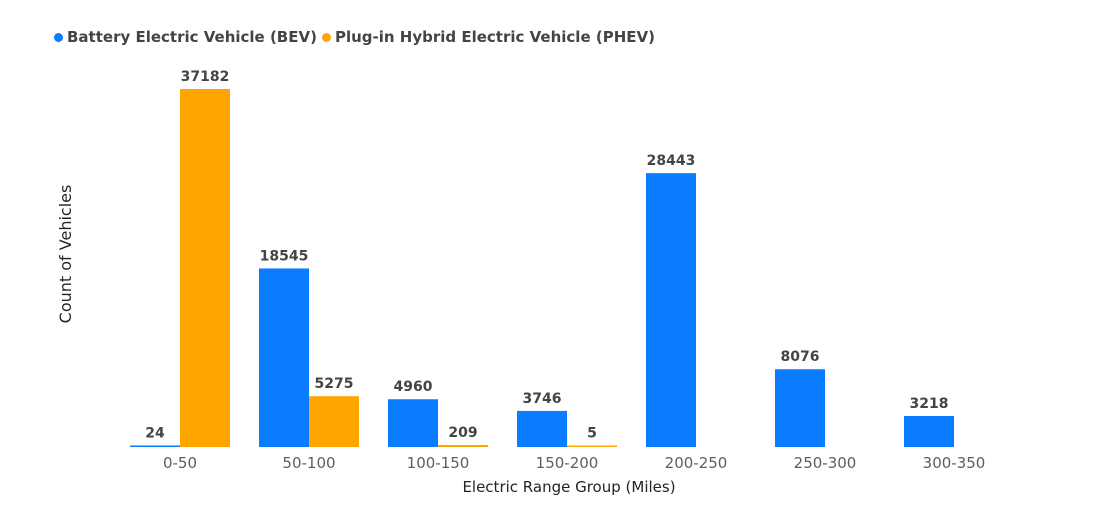  Describe the element at coordinates (413, 387) in the screenshot. I see `data-label-bev-100-150: 4960` at that location.